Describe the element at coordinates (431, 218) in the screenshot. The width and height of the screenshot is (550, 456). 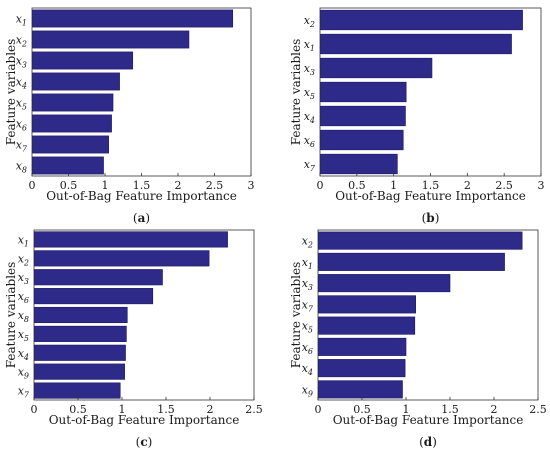
I see `panel-label: (b)` at that location.